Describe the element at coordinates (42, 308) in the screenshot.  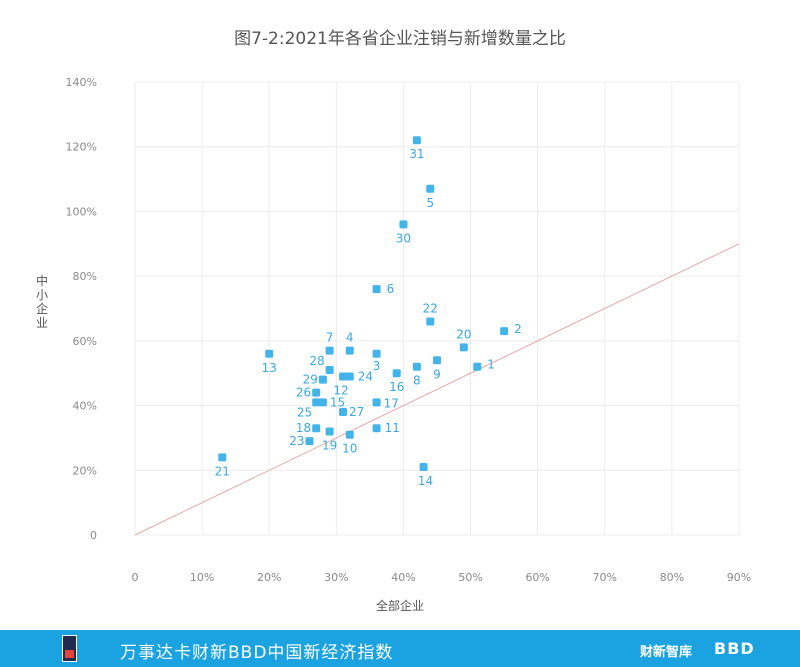
I see `y-axis-label-char: 企` at that location.